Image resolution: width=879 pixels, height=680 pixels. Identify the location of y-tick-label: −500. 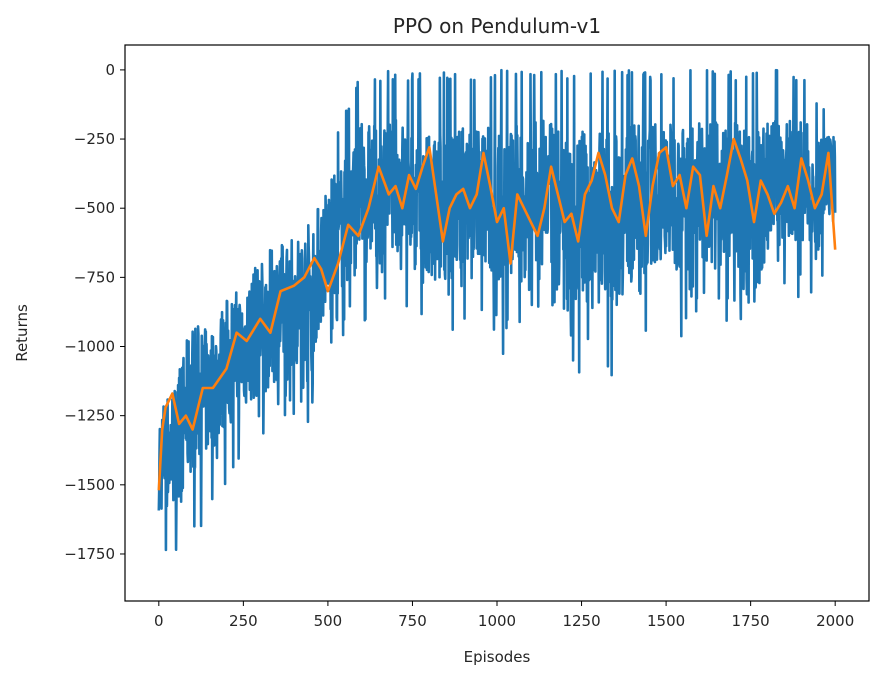
(94, 208).